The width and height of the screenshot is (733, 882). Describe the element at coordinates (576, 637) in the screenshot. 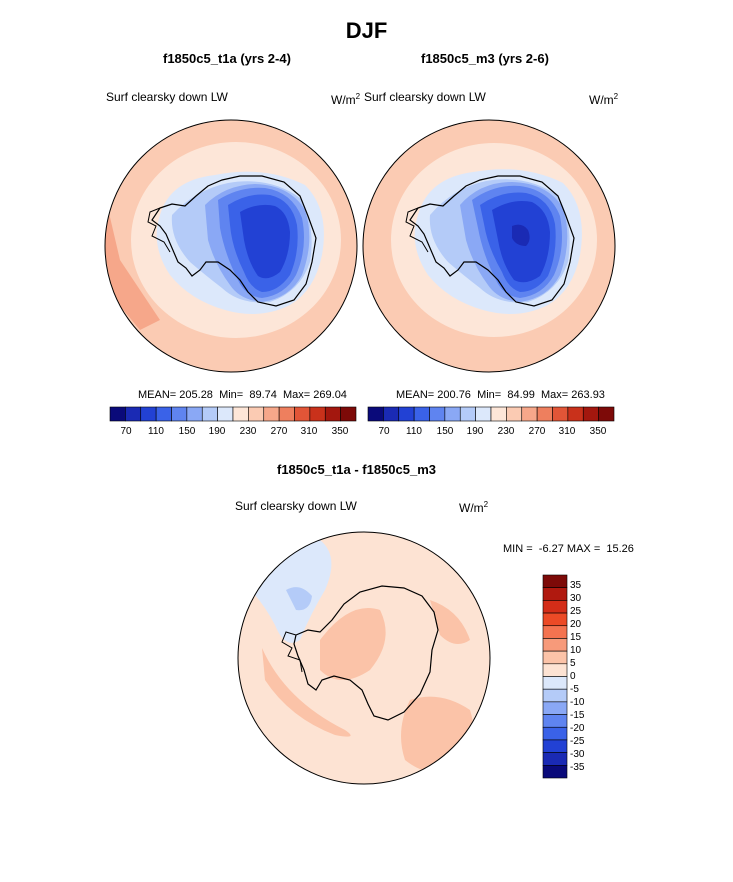

I see `panel-3-tick: 15` at that location.